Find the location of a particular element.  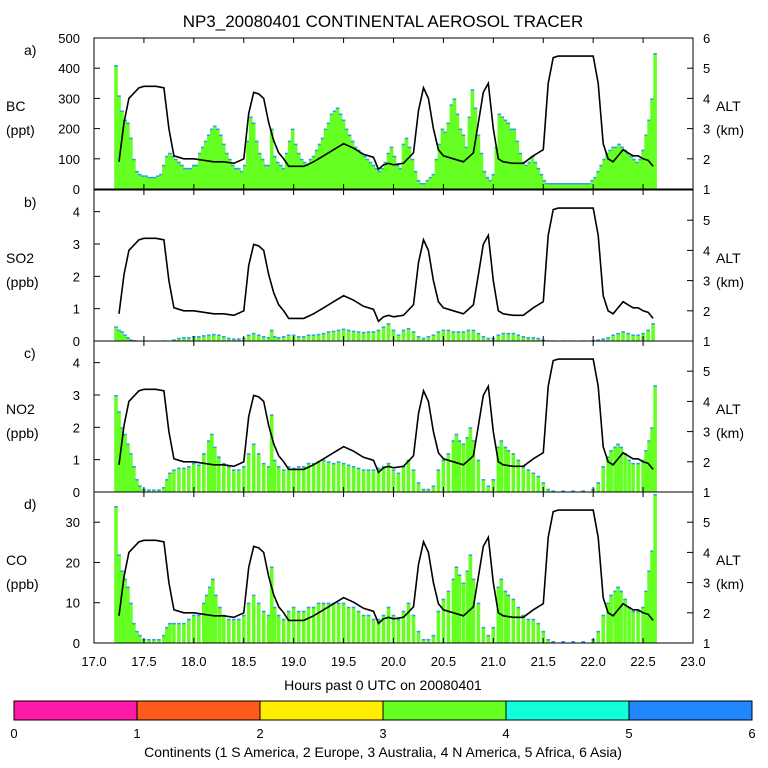

alt-tick-label: 5 is located at coordinates (706, 522).